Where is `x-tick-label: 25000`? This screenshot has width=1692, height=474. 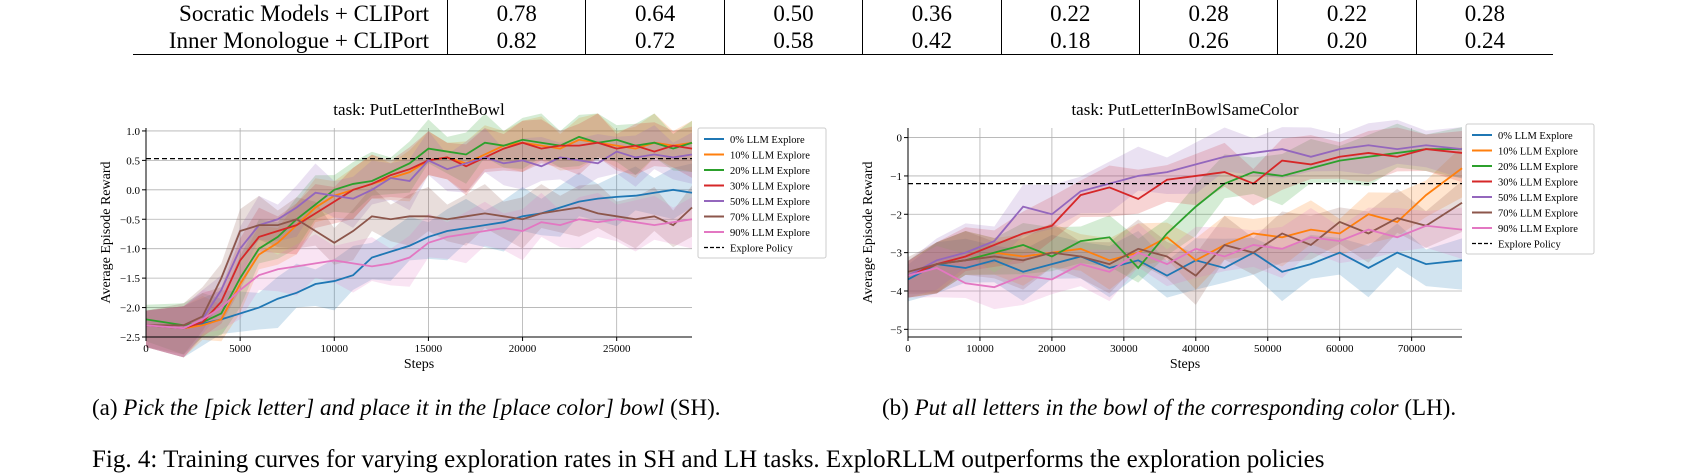
x-tick-label: 25000 is located at coordinates (617, 349).